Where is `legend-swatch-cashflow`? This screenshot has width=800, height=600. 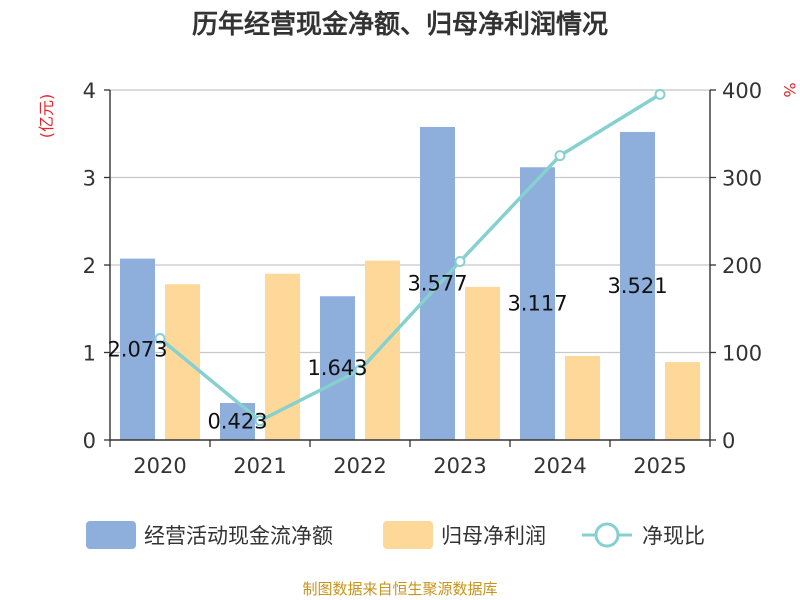
legend-swatch-cashflow is located at coordinates (111, 535).